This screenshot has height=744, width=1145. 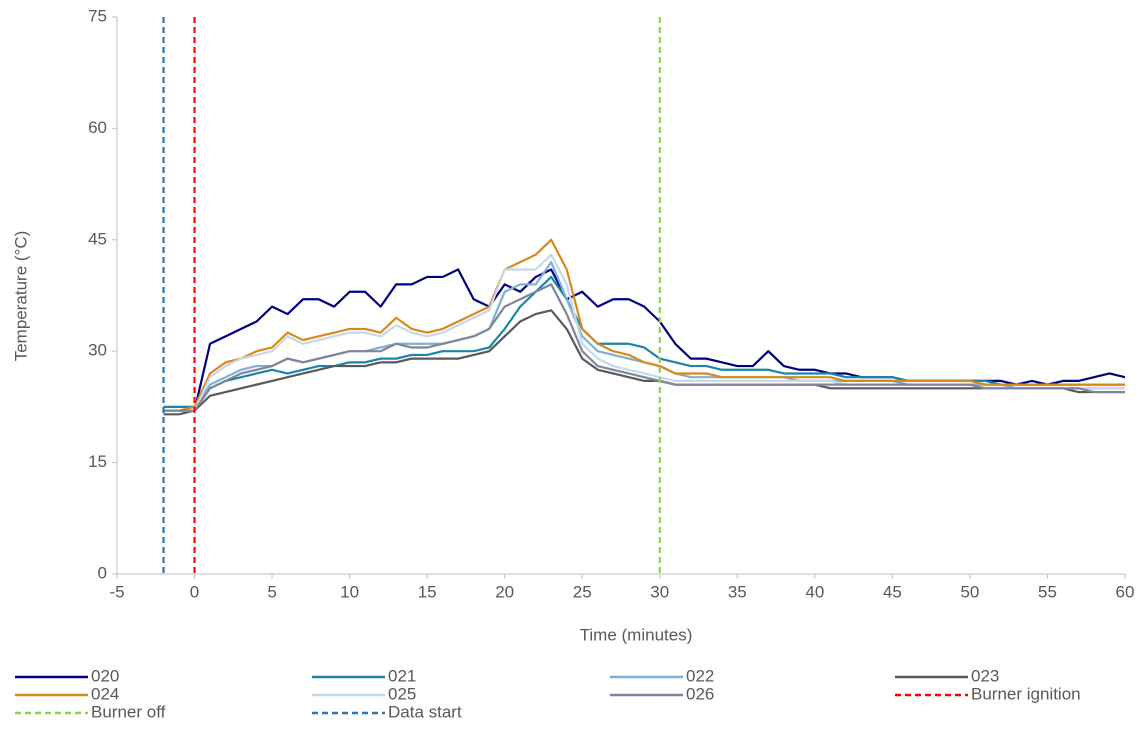 I want to click on x-tick-label: 10, so click(x=349, y=591).